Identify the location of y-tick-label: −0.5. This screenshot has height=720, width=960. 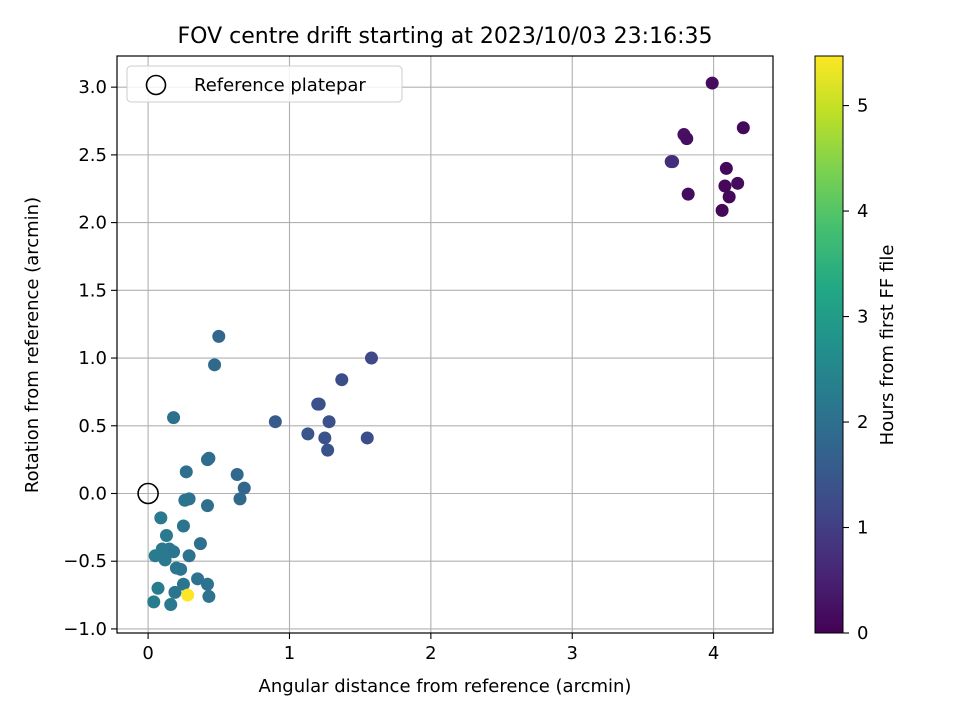
(85, 561).